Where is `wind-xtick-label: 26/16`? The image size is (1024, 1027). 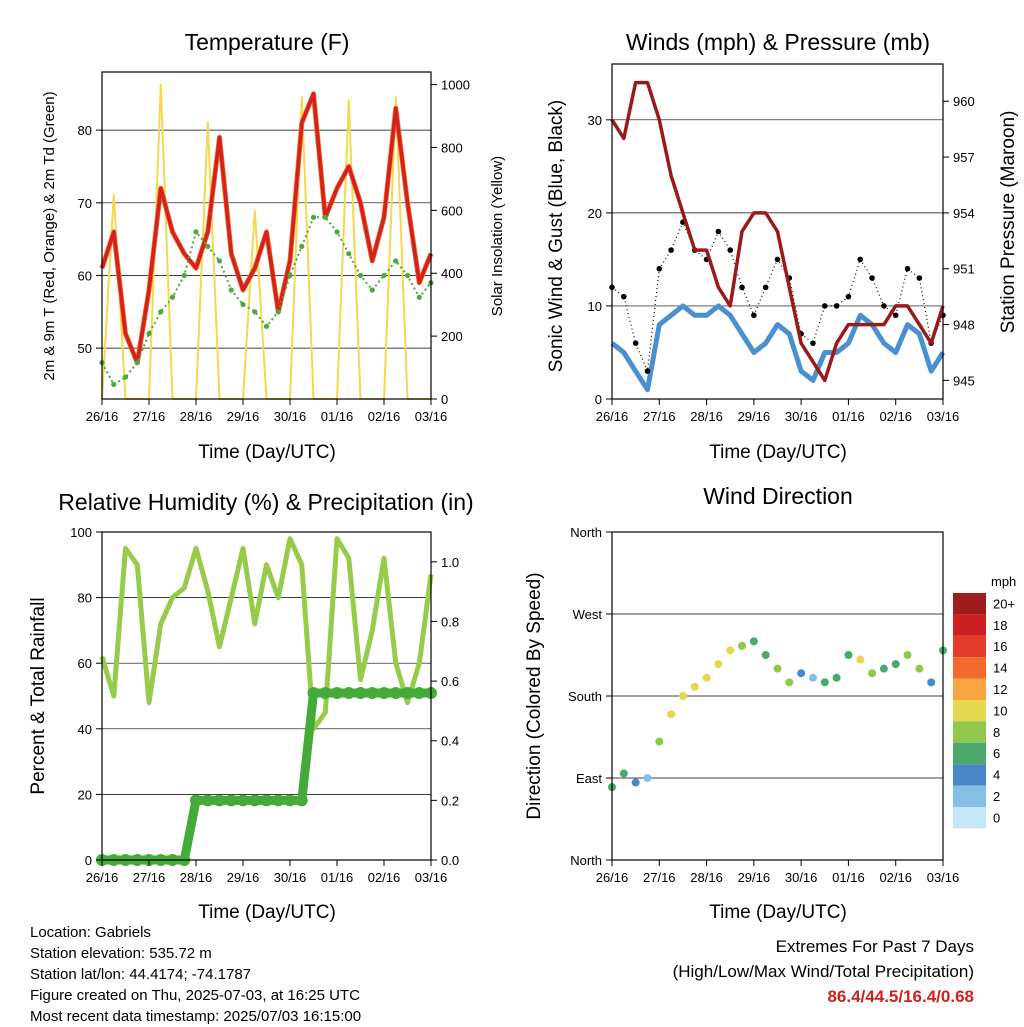
wind-xtick-label: 26/16 is located at coordinates (612, 416).